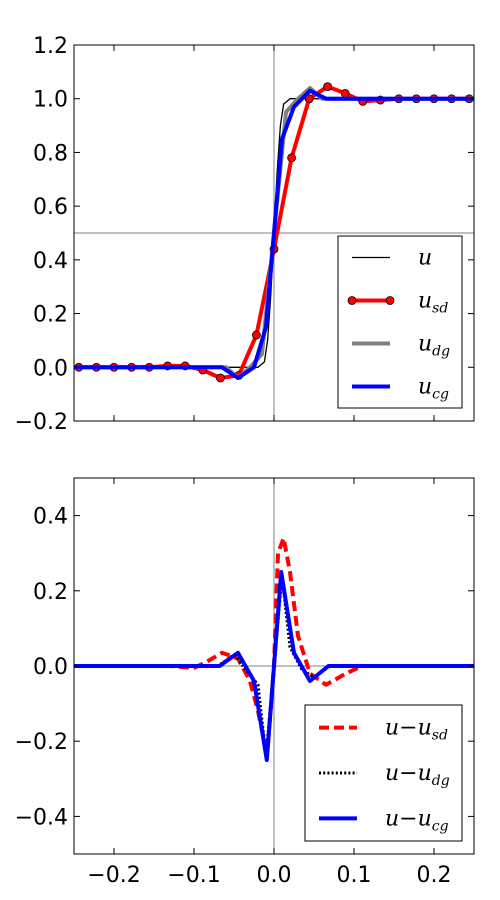 This screenshot has height=900, width=500. I want to click on legend-label: u, so click(425, 258).